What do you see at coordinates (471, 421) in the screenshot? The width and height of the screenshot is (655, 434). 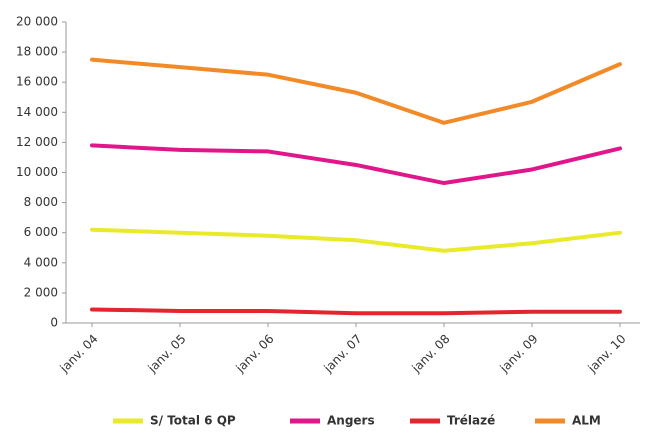 I see `legend-label: Trélazé` at bounding box center [471, 421].